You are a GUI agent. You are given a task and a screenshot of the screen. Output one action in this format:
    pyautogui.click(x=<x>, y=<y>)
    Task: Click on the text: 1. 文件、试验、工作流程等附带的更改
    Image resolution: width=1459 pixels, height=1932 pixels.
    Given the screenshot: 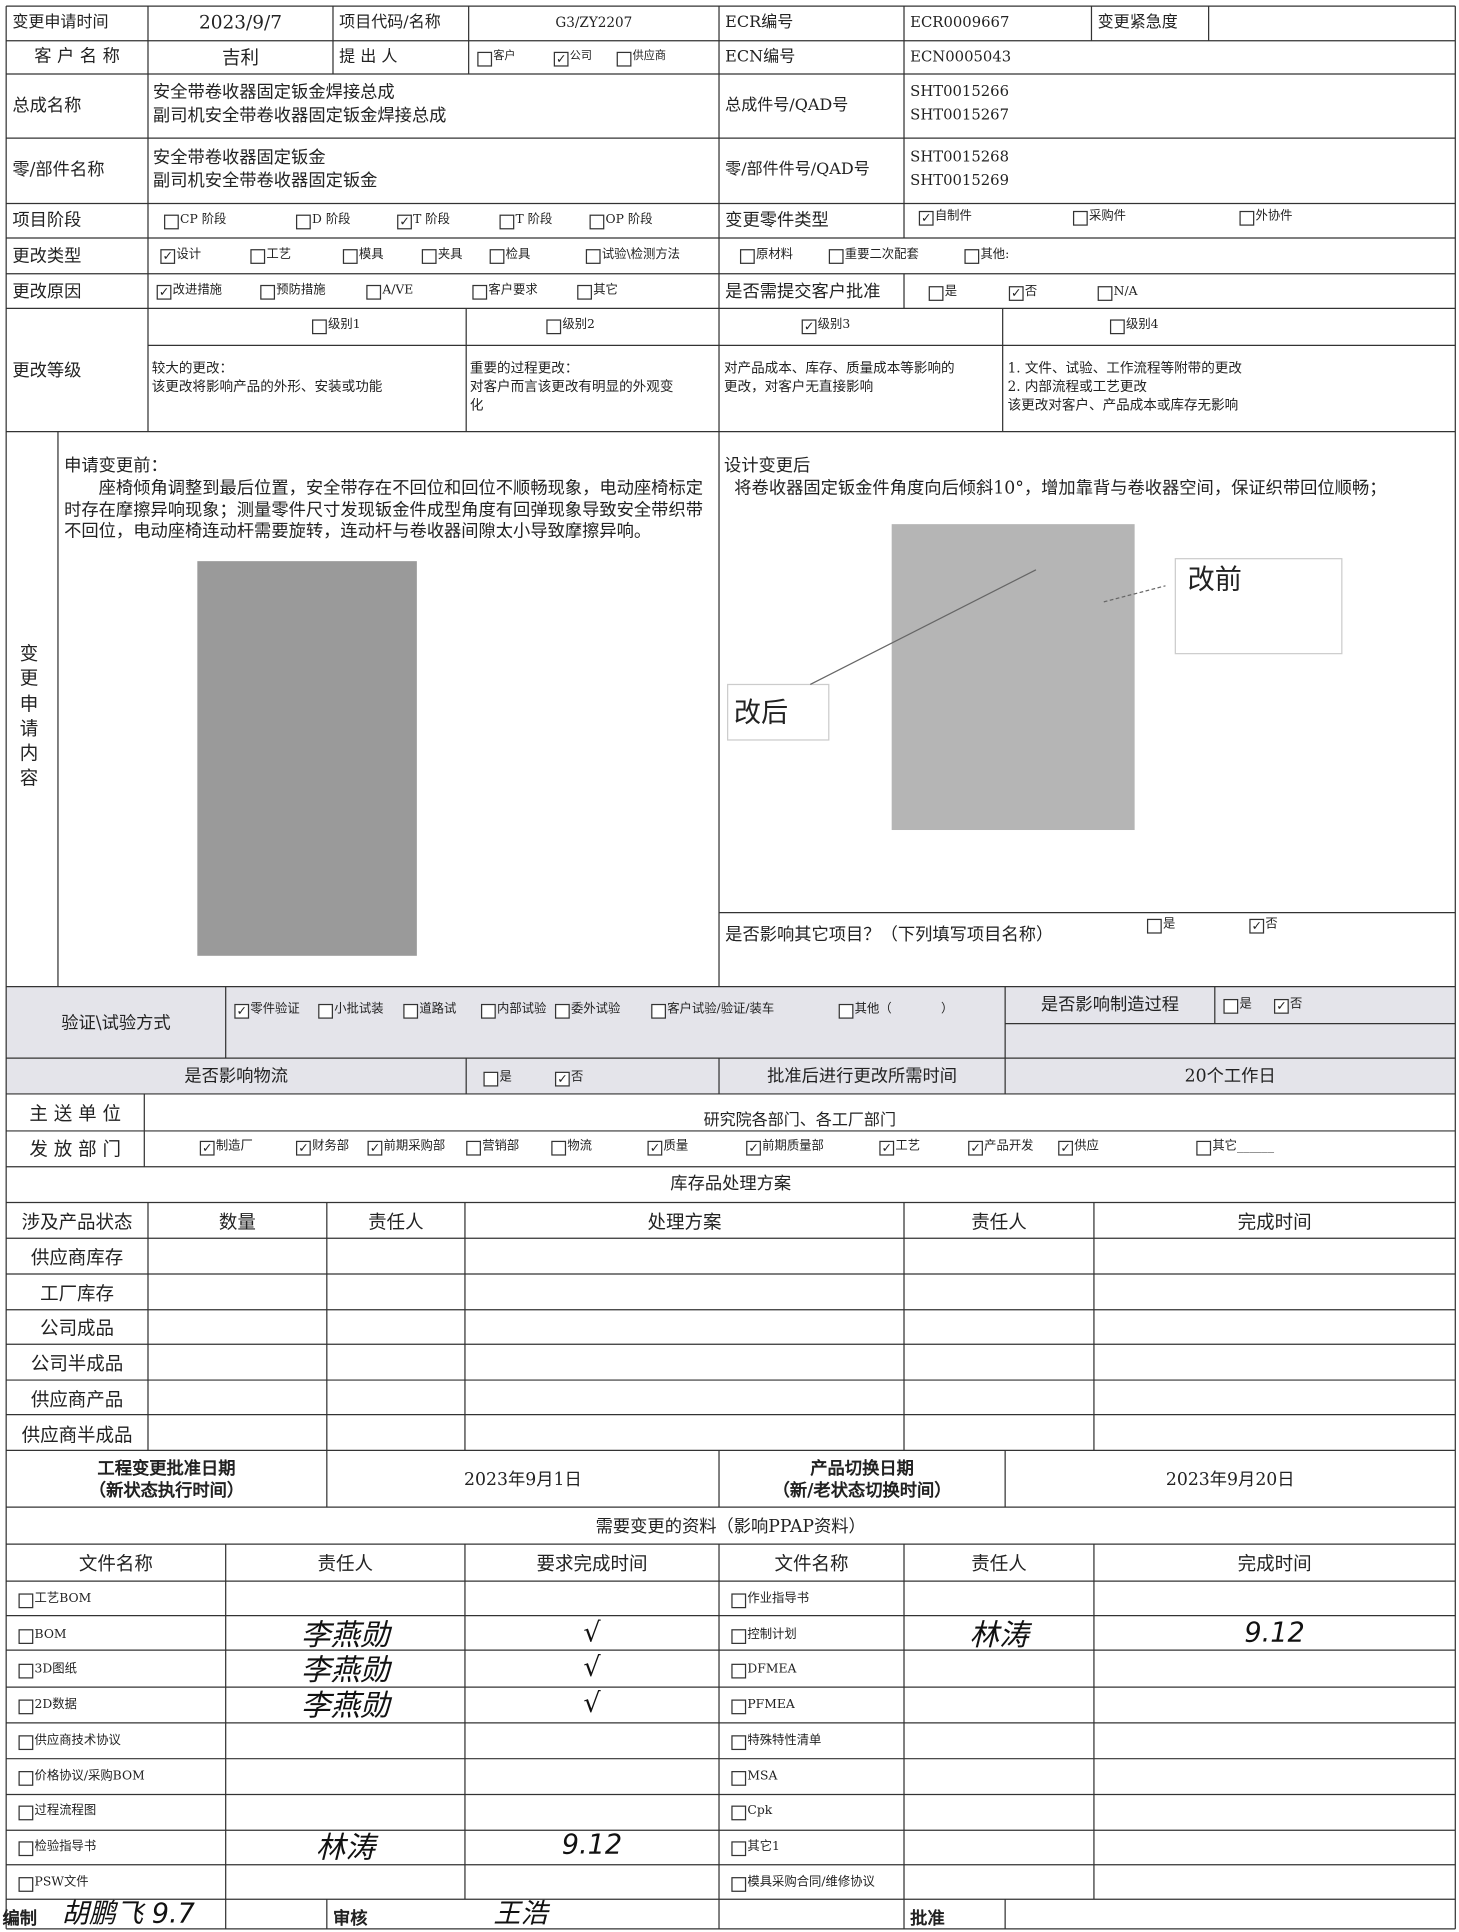 What is the action you would take?
    pyautogui.click(x=1124, y=368)
    